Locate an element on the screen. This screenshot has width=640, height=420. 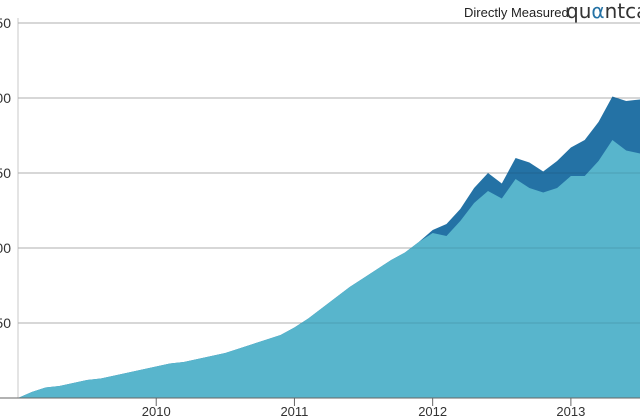
quantcast-logo: quαntca is located at coordinates (603, 11).